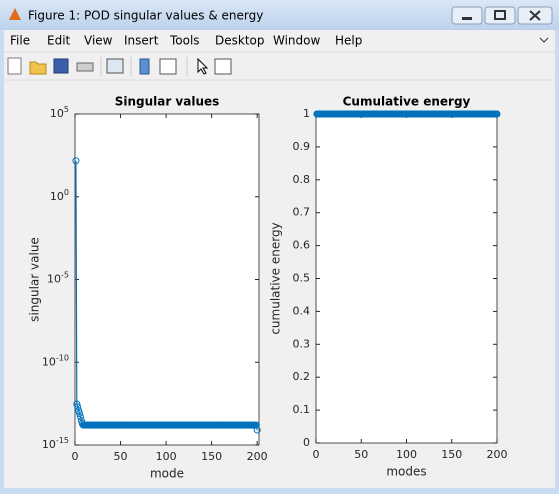 The image size is (559, 494). I want to click on minimize-button, so click(467, 15).